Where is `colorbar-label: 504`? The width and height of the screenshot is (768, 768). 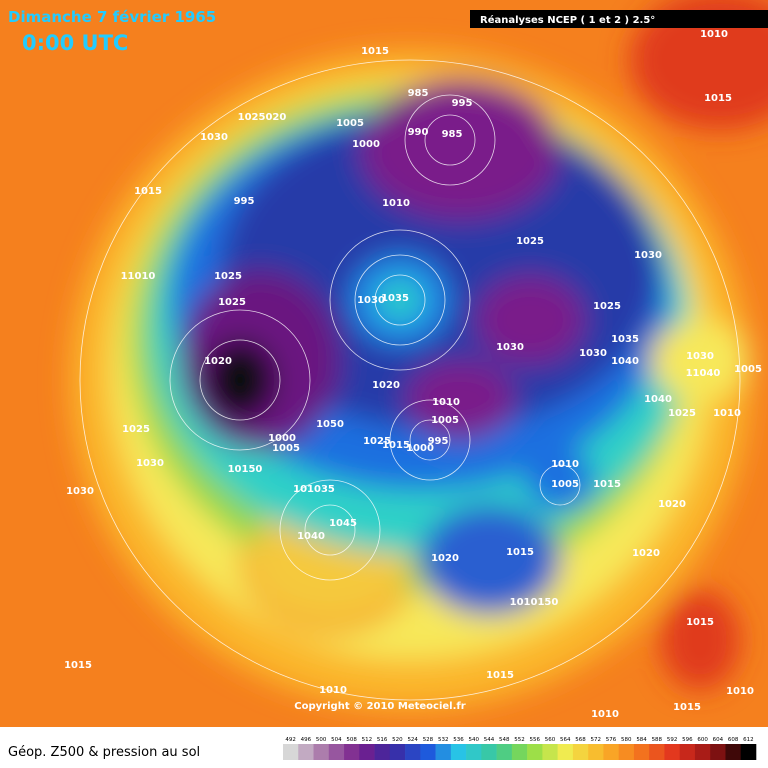 colorbar-label: 504 is located at coordinates (336, 740).